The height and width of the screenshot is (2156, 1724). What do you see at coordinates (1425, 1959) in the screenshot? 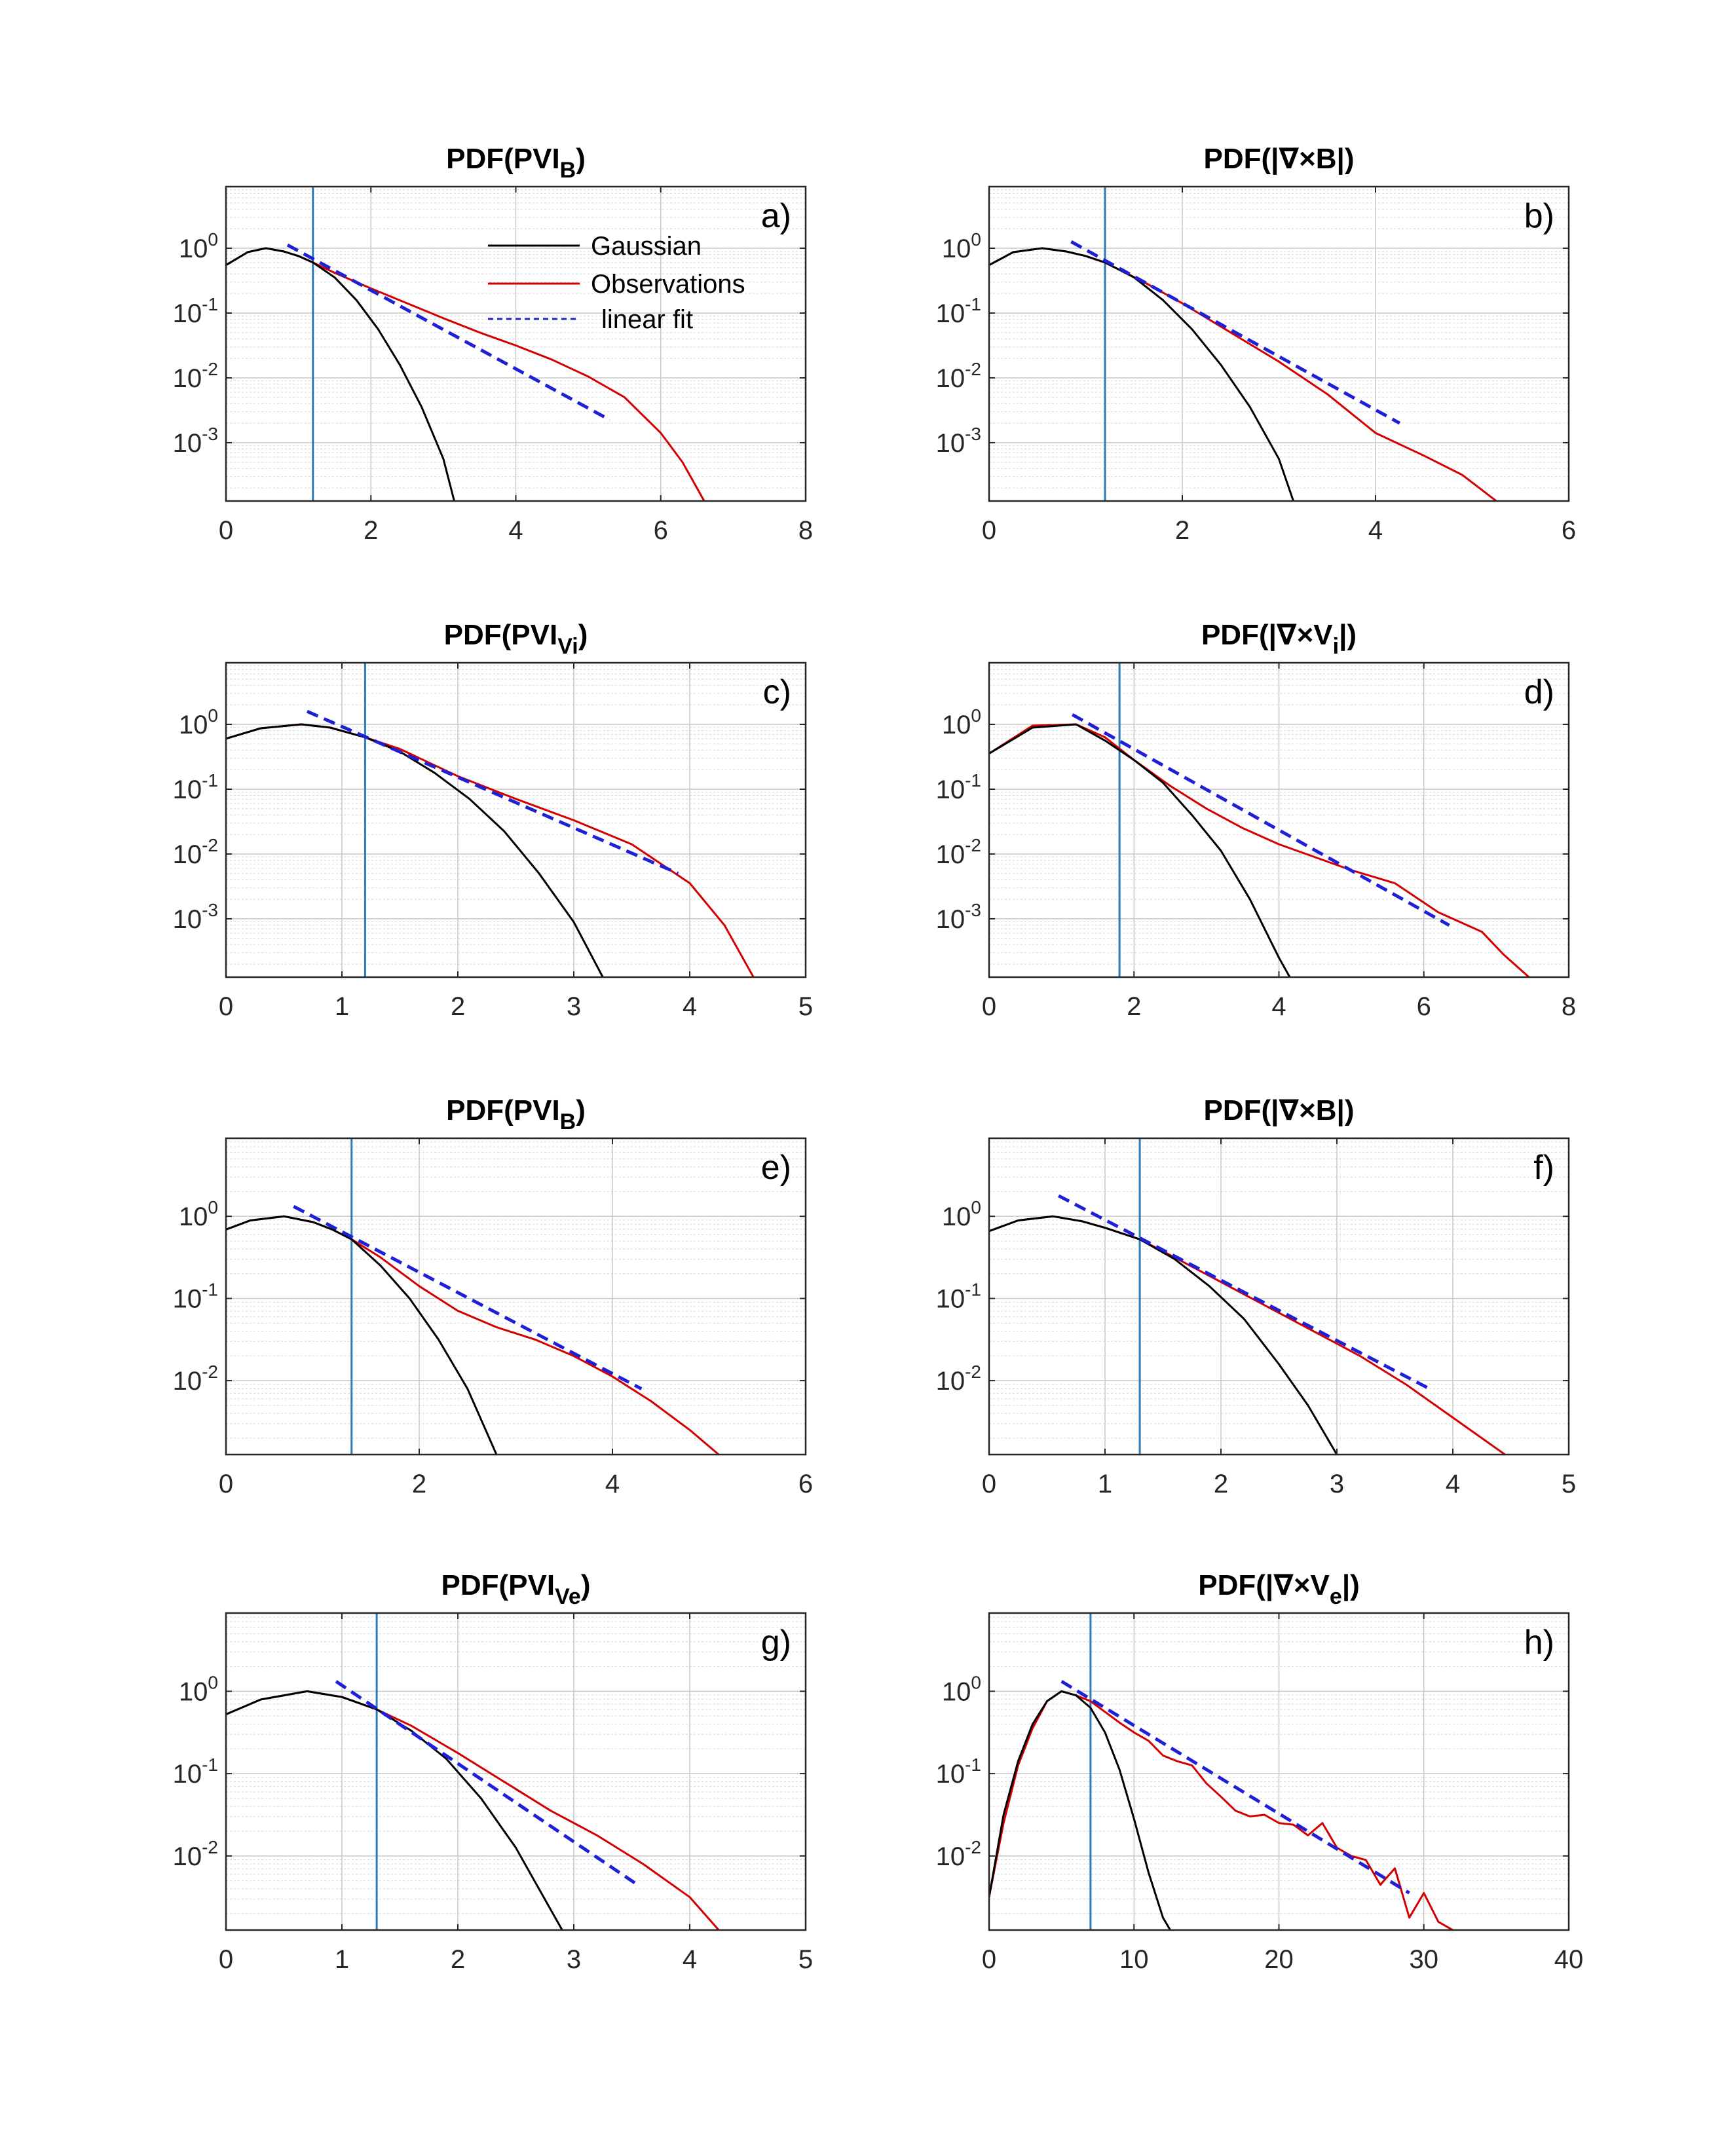
I see `x-tick-label: 30` at bounding box center [1425, 1959].